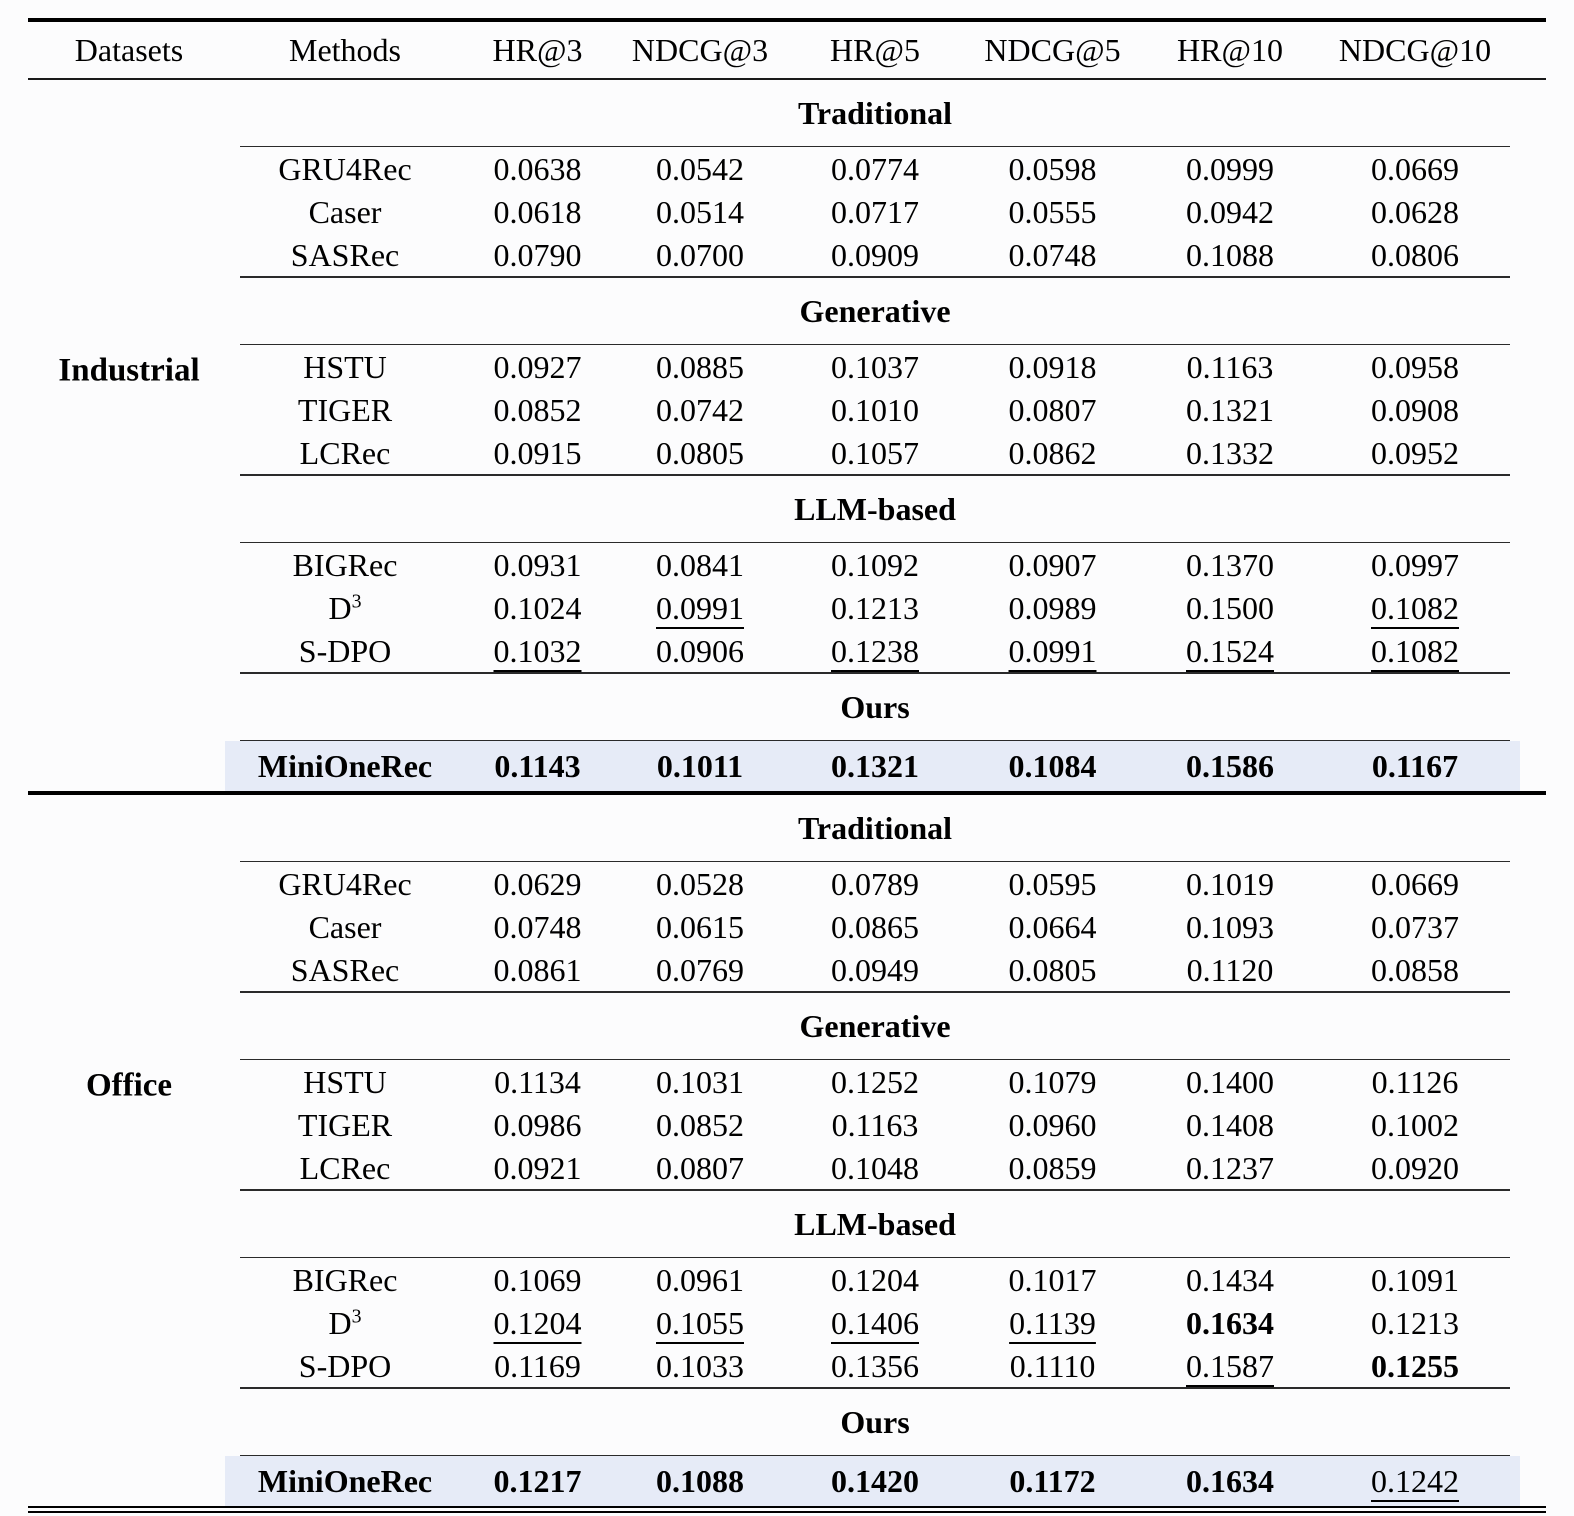 The width and height of the screenshot is (1574, 1516). What do you see at coordinates (1052, 1081) in the screenshot?
I see `metric-value: 0.1079` at bounding box center [1052, 1081].